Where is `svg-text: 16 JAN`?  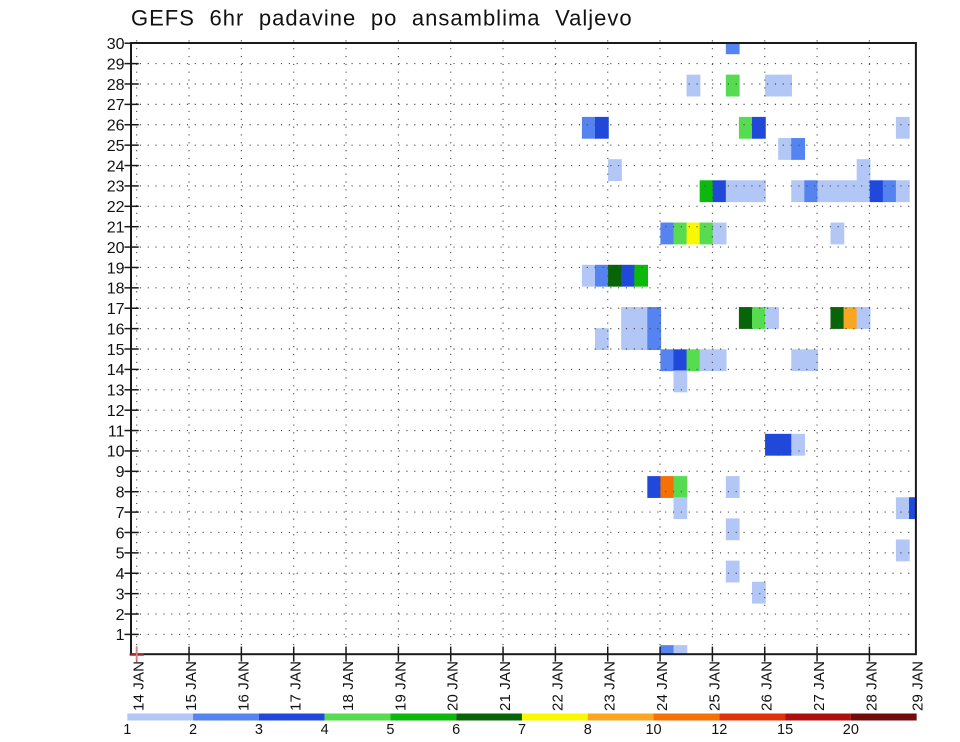
svg-text: 16 JAN is located at coordinates (243, 686).